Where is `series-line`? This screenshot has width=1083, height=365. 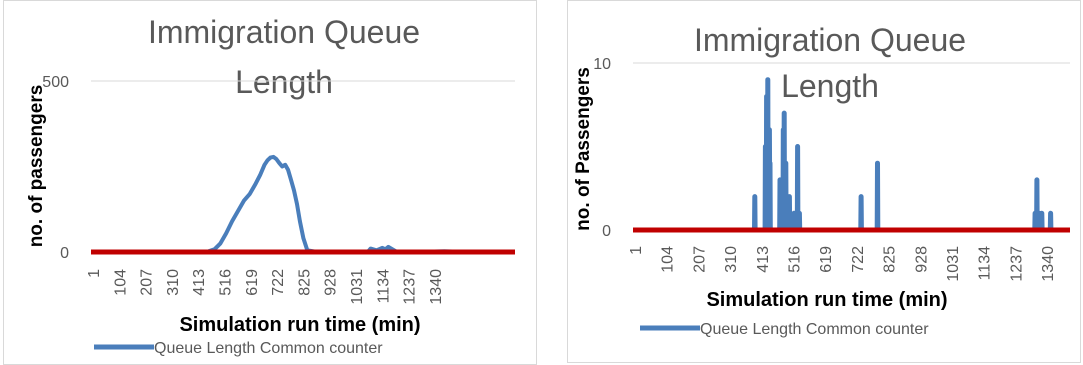
series-line is located at coordinates (338, 204).